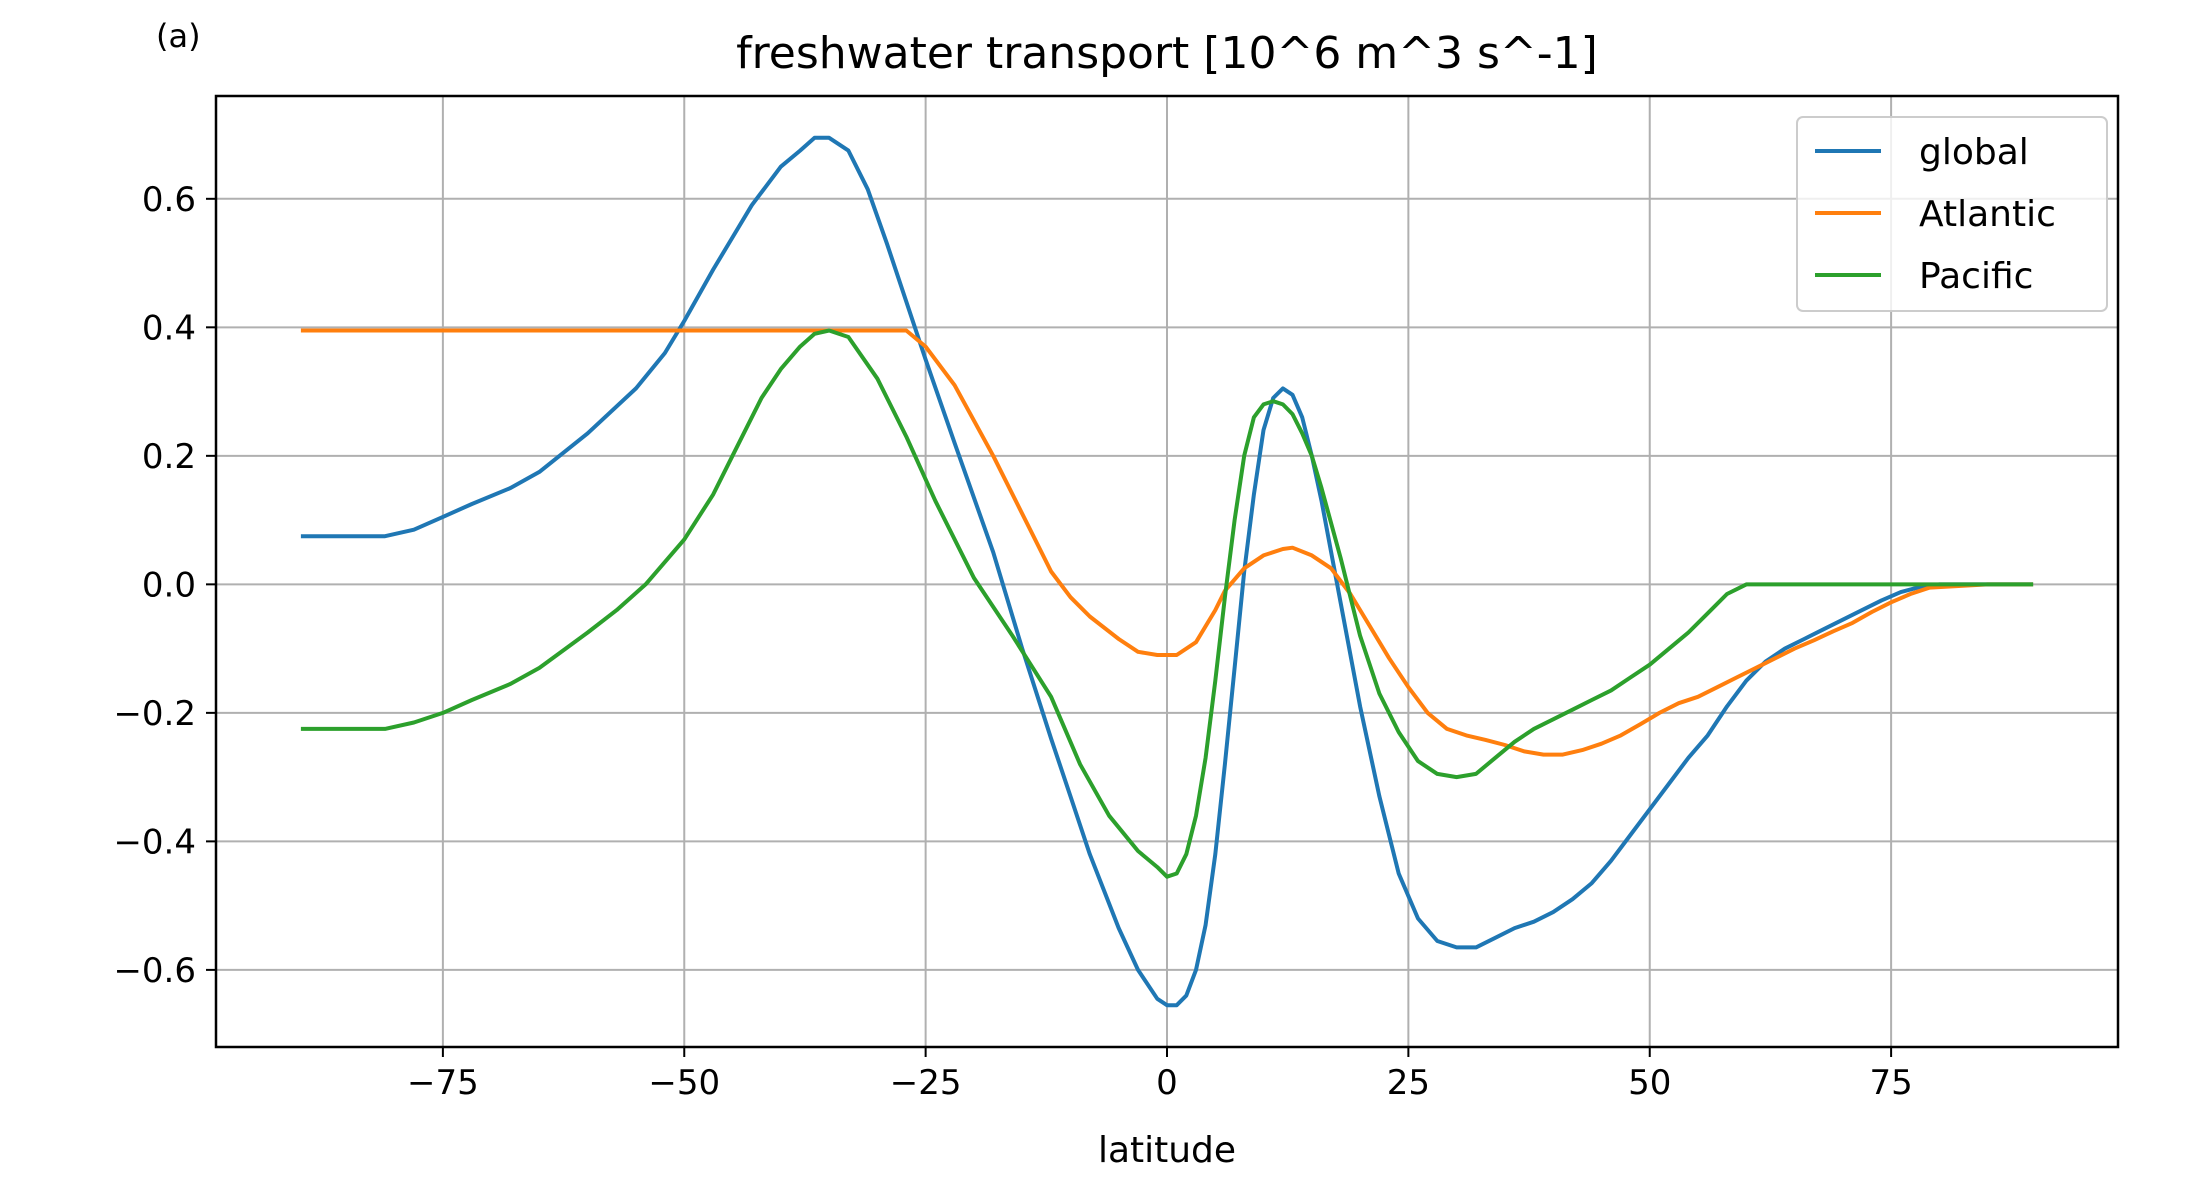 This screenshot has width=2196, height=1181. Describe the element at coordinates (169, 200) in the screenshot. I see `y-tick-label: 0.6` at that location.